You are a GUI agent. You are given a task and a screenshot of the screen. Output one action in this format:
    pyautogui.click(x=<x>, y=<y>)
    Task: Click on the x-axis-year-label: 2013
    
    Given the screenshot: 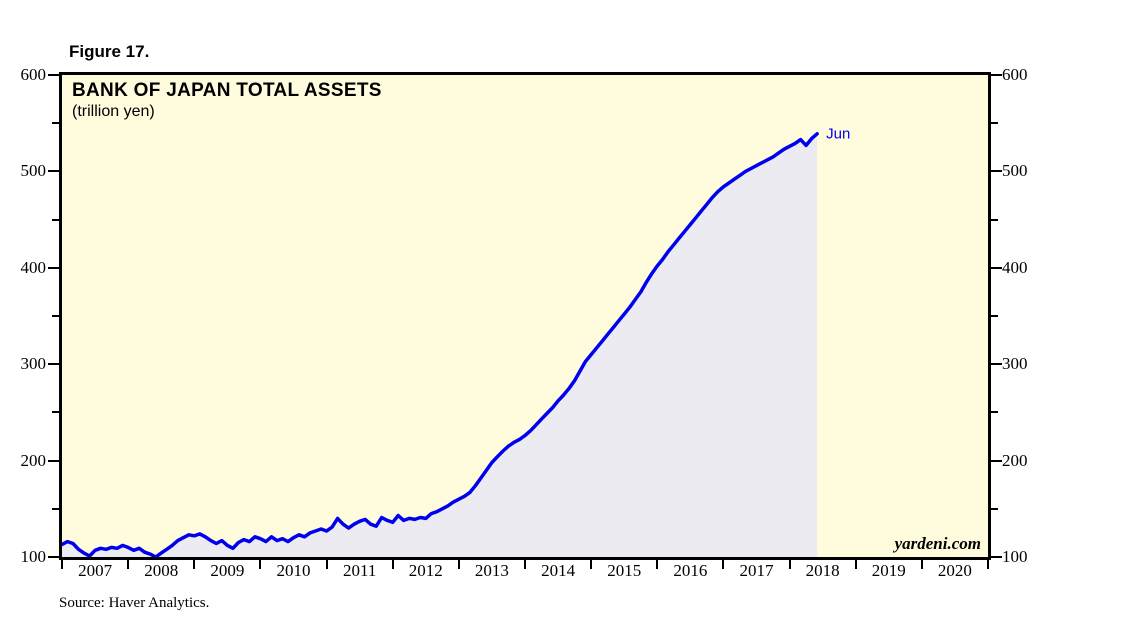 What is the action you would take?
    pyautogui.click(x=491, y=570)
    